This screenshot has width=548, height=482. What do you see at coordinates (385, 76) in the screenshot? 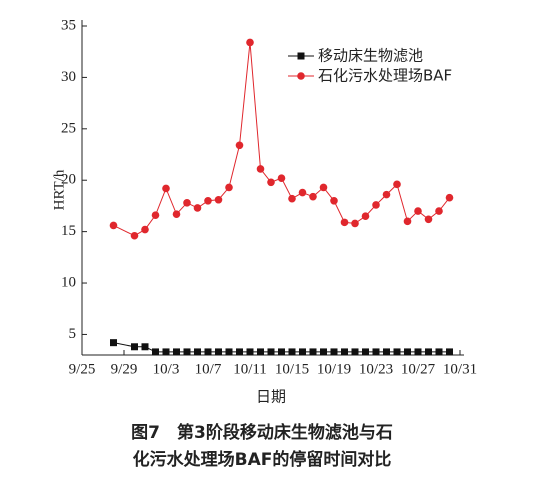
I see `legend-label: 石化污水处理场BAF` at bounding box center [385, 76].